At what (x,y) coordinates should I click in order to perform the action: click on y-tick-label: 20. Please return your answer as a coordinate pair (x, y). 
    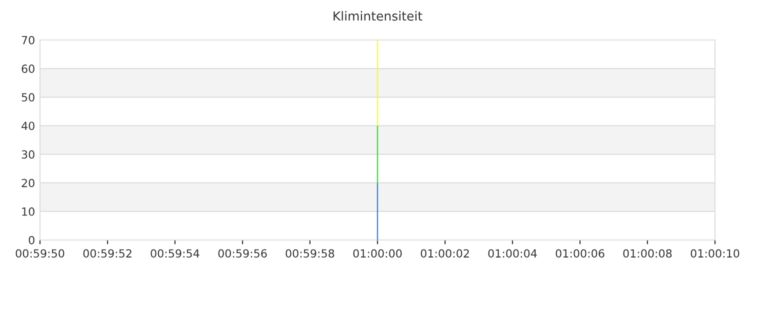
    Looking at the image, I should click on (28, 183).